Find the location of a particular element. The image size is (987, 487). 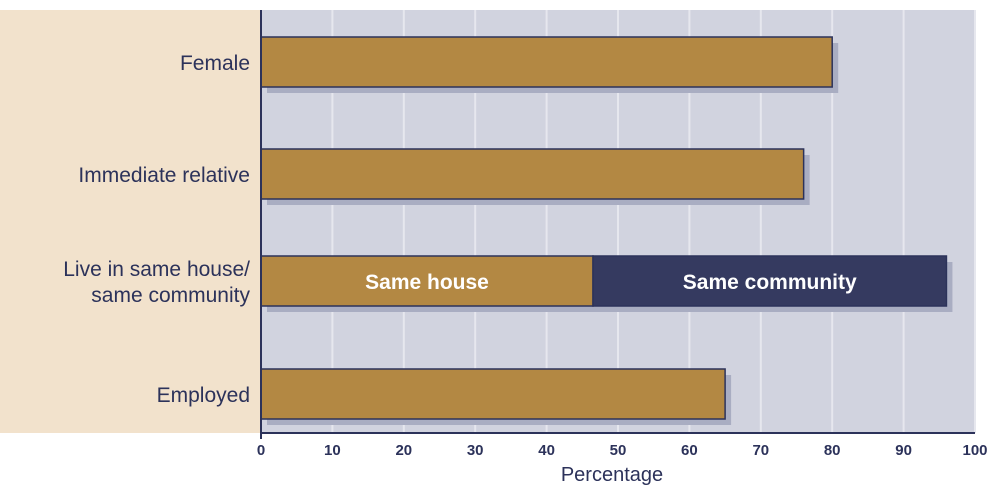

series-label: Same community is located at coordinates (770, 282).